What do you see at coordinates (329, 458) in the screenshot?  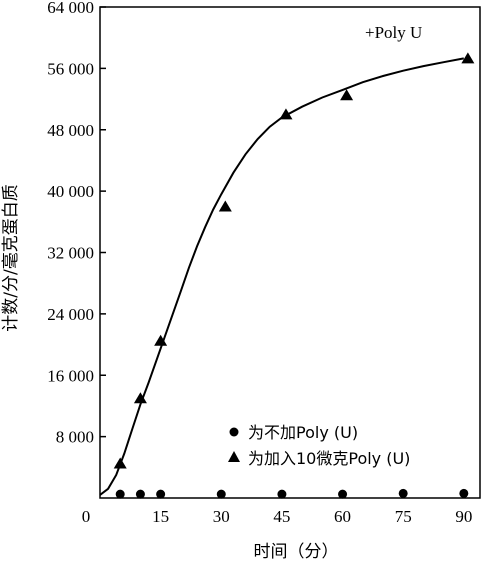 I see `legend-label-with-poly-u: 为加入10微克Poly (U)` at bounding box center [329, 458].